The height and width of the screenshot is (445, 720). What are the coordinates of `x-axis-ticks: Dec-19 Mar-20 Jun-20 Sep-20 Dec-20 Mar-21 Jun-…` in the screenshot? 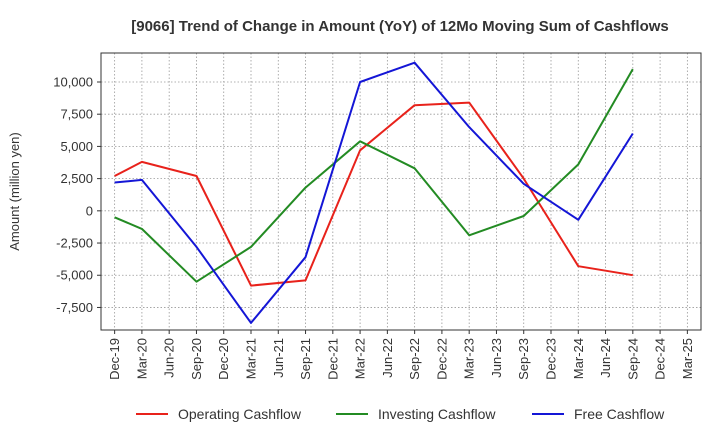 It's located at (401, 355).